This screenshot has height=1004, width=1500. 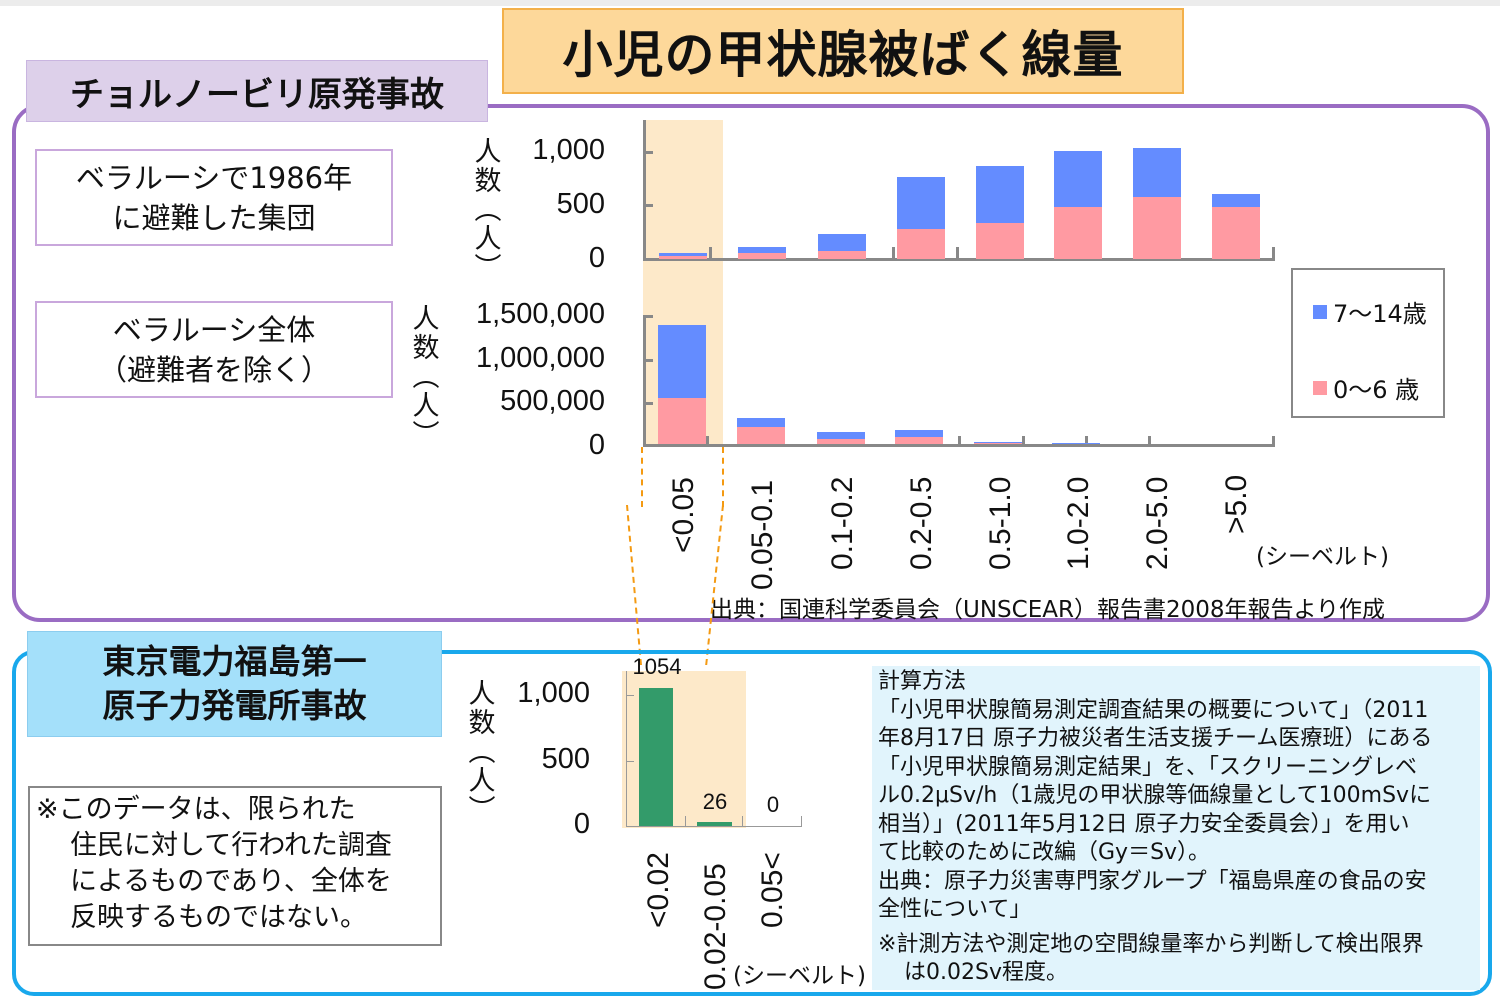 What do you see at coordinates (1236, 504) in the screenshot?
I see `x-label: >5.0` at bounding box center [1236, 504].